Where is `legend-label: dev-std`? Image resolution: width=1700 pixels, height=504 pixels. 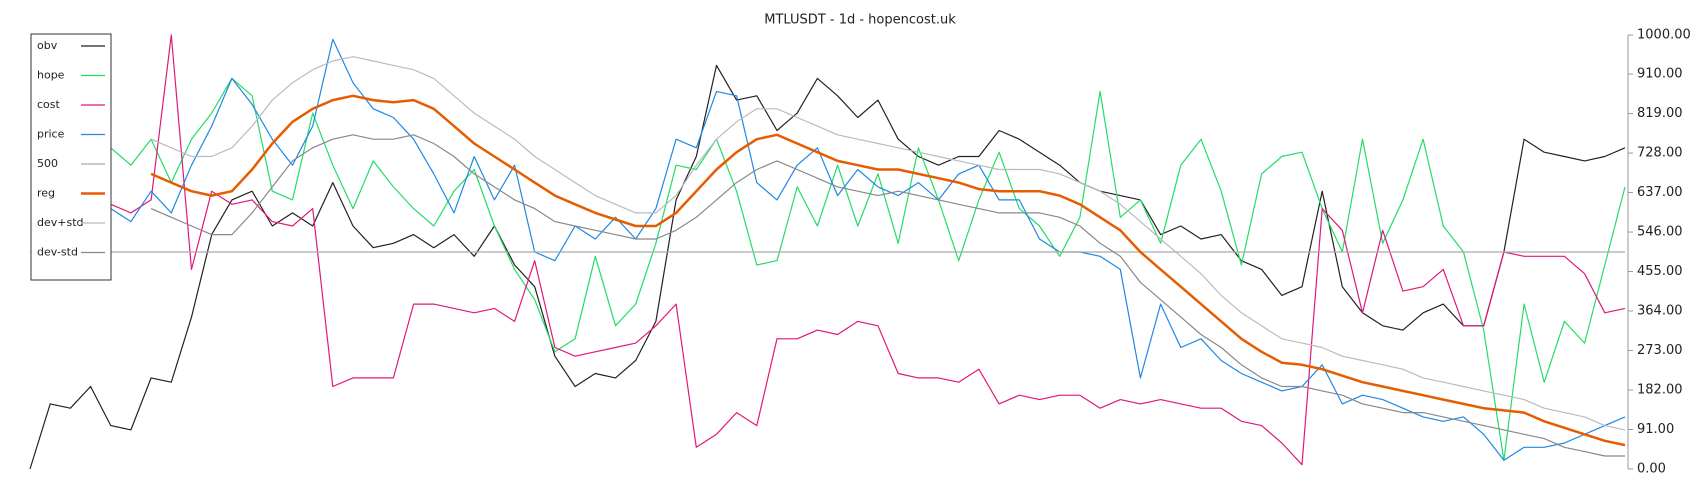 legend-label: dev-std is located at coordinates (57, 252).